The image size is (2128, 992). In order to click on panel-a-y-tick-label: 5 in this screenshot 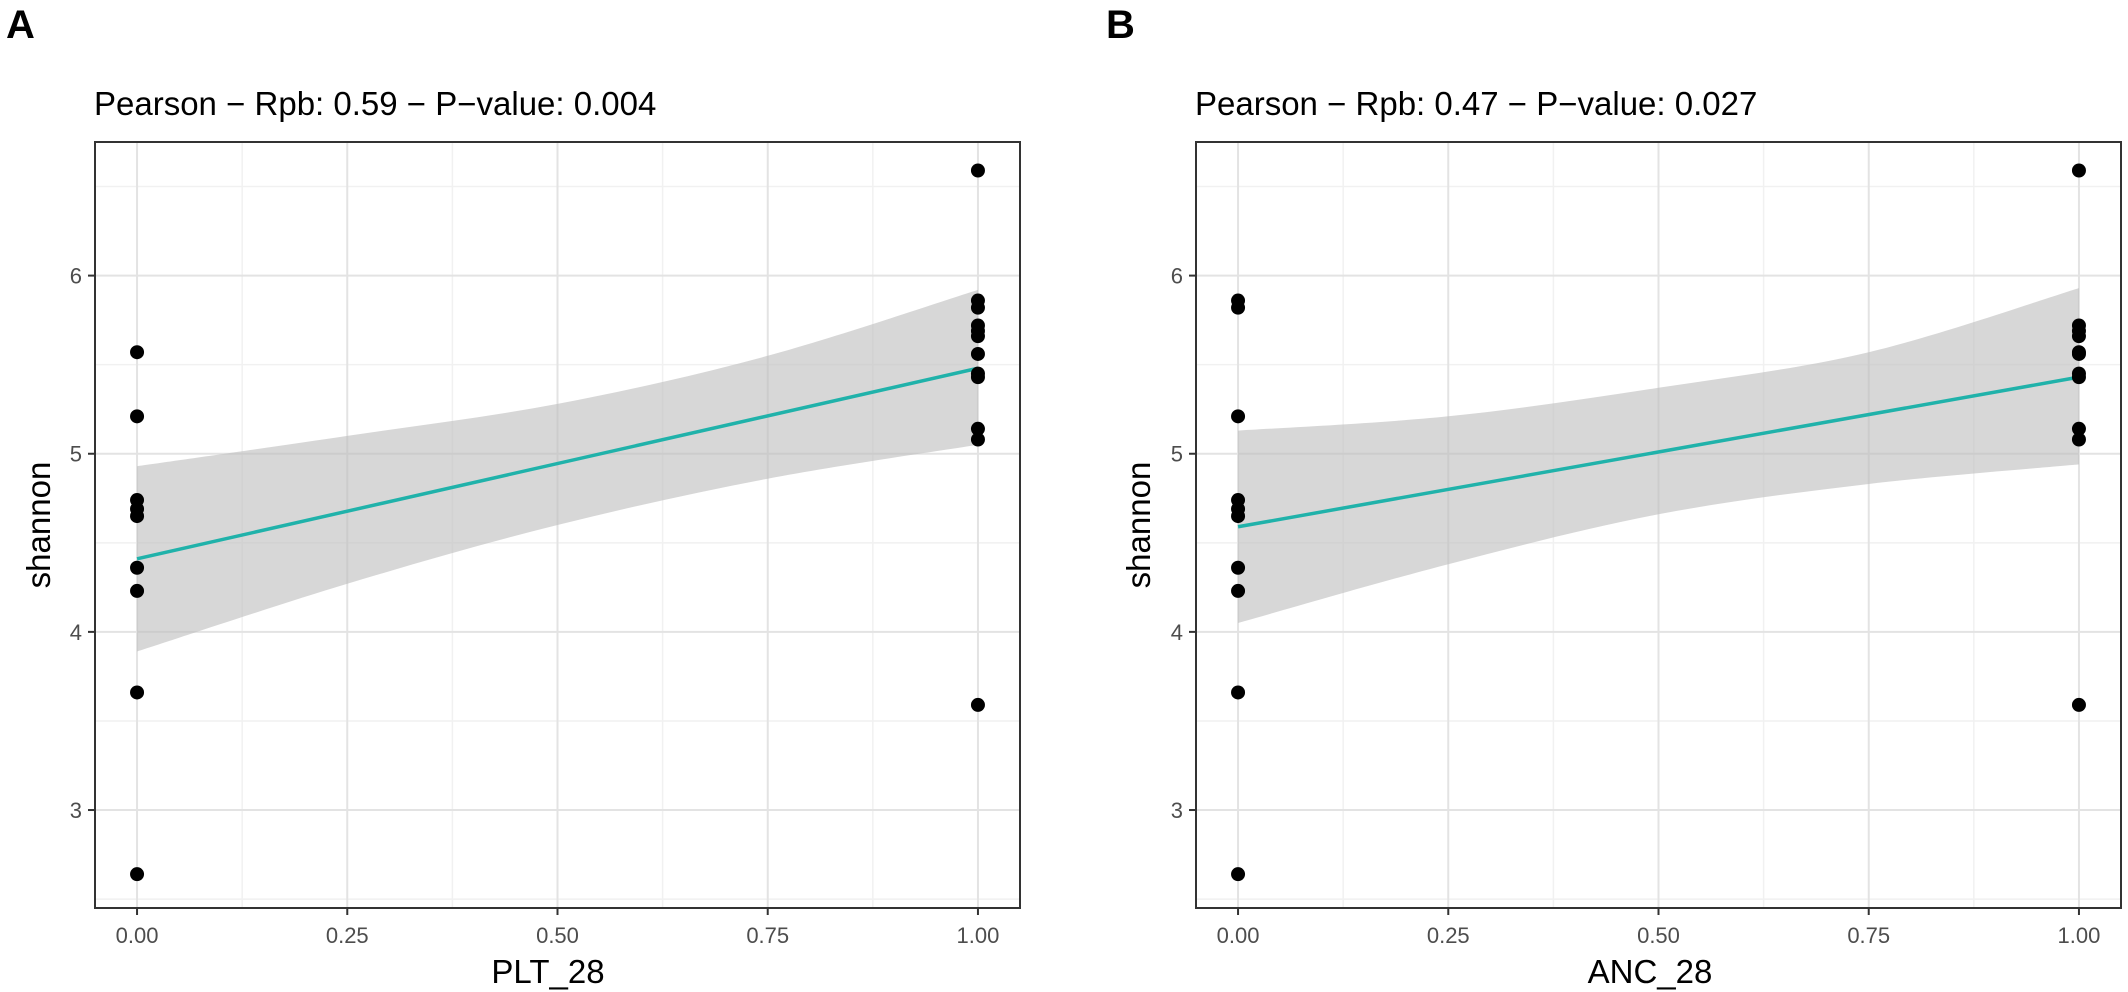, I will do `click(76, 454)`.